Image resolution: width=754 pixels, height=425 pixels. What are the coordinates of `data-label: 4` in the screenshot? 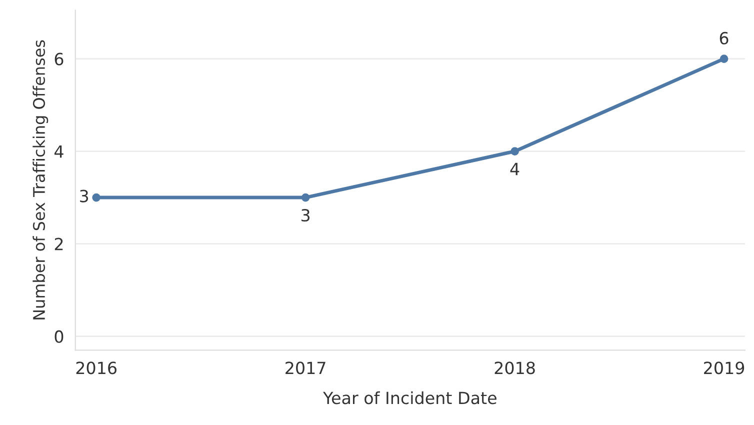 It's located at (515, 169).